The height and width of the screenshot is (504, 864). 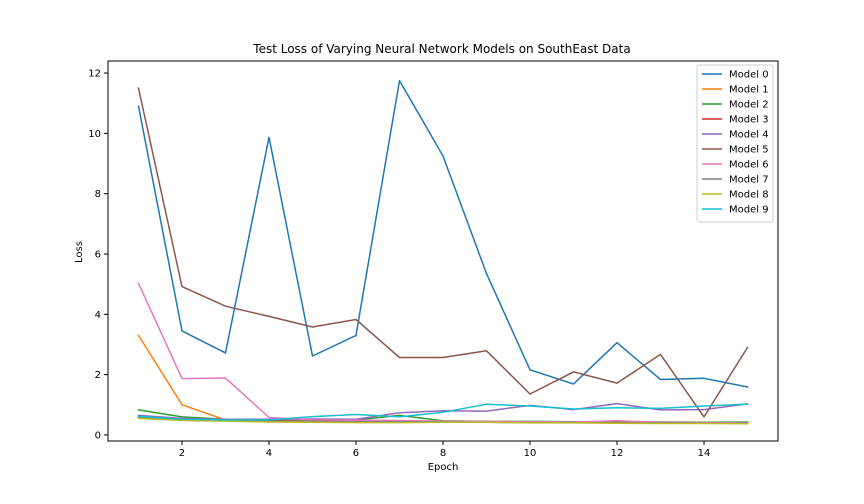 What do you see at coordinates (617, 453) in the screenshot?
I see `x-tick-label: 12` at bounding box center [617, 453].